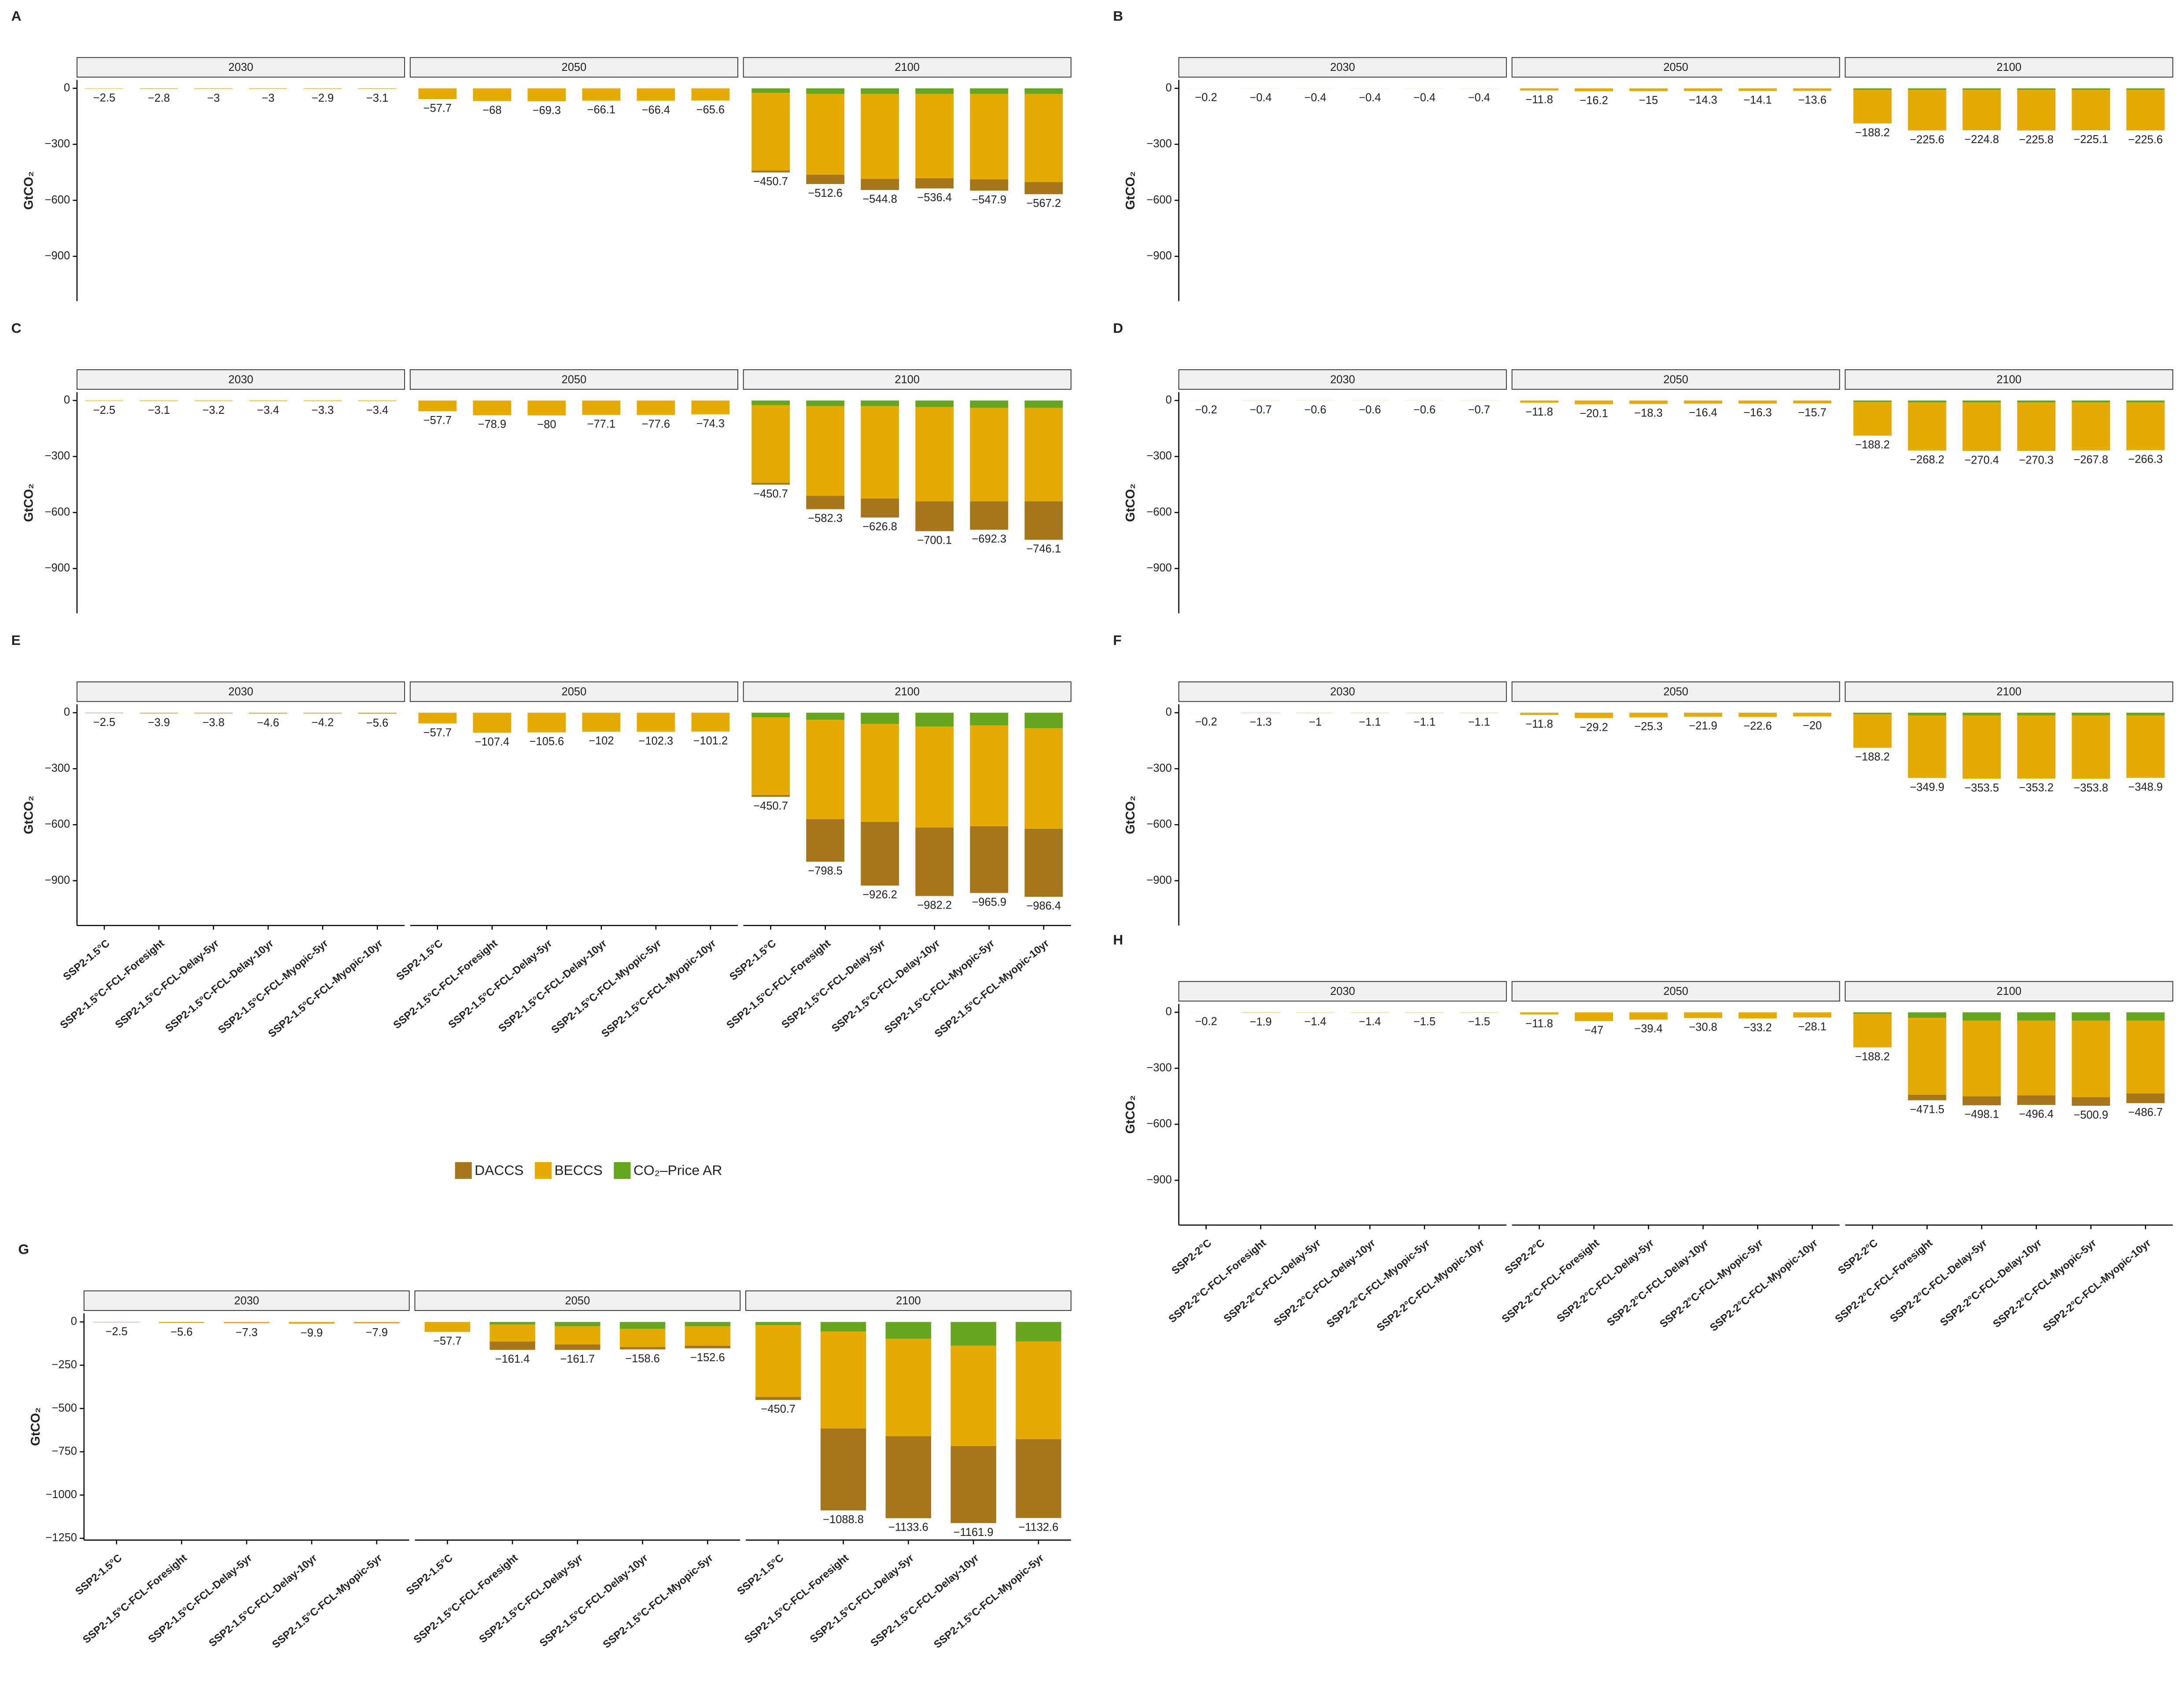 The width and height of the screenshot is (2184, 1690). I want to click on y-tick-label: −1000, so click(61, 1494).